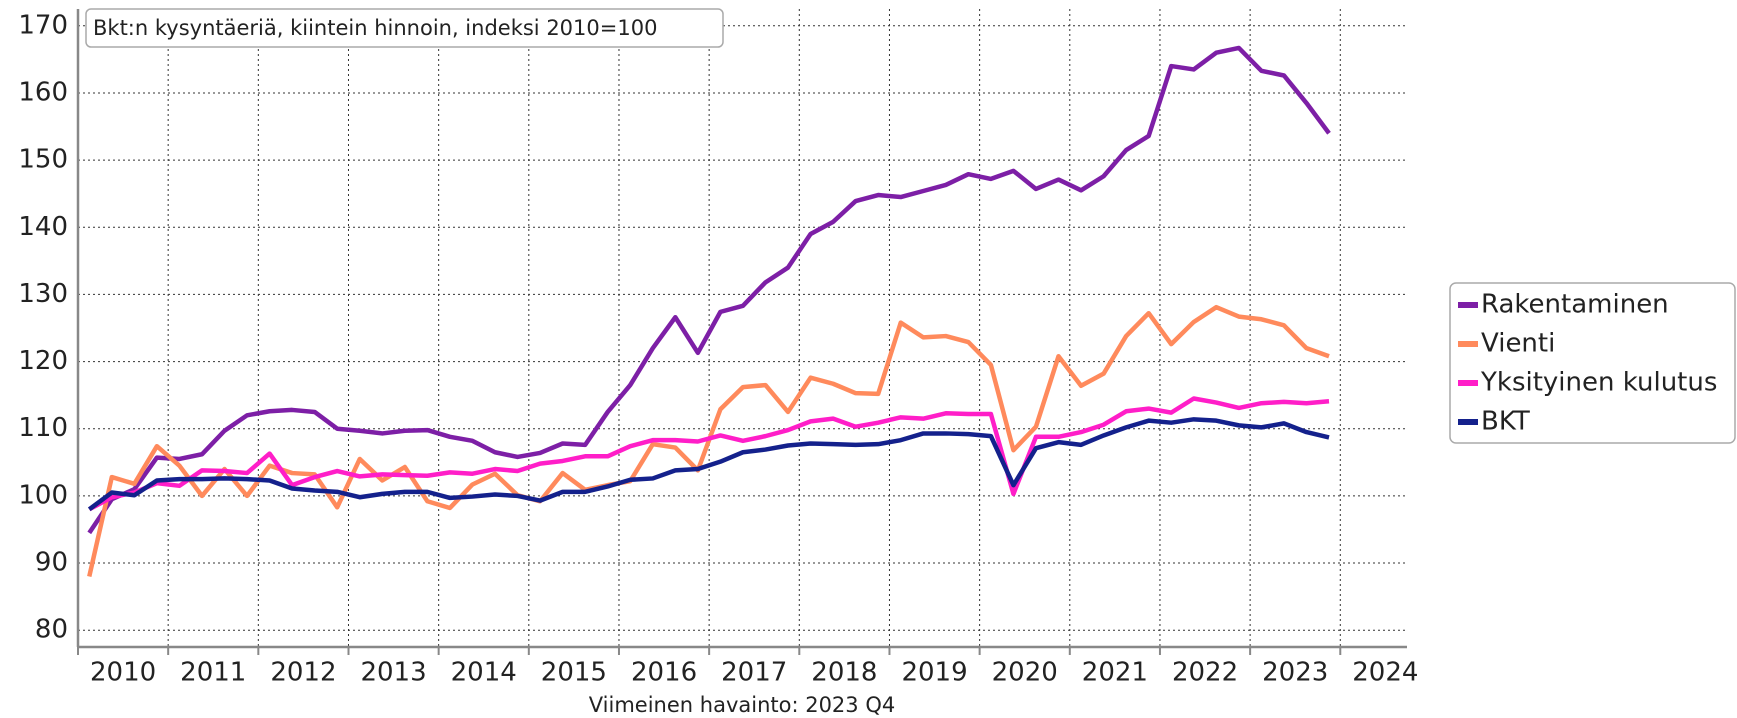 The width and height of the screenshot is (1737, 718). What do you see at coordinates (43, 92) in the screenshot?
I see `y-tick-label: 160` at bounding box center [43, 92].